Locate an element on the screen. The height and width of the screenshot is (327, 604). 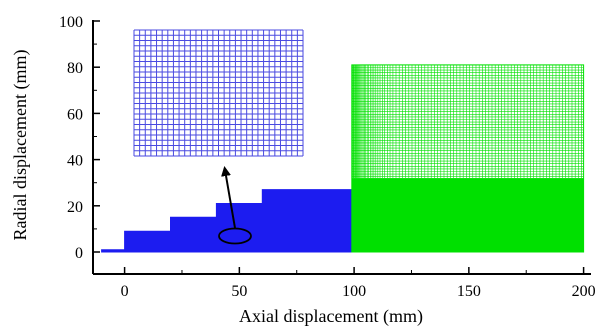
y-tick-label: 0 is located at coordinates (79, 253).